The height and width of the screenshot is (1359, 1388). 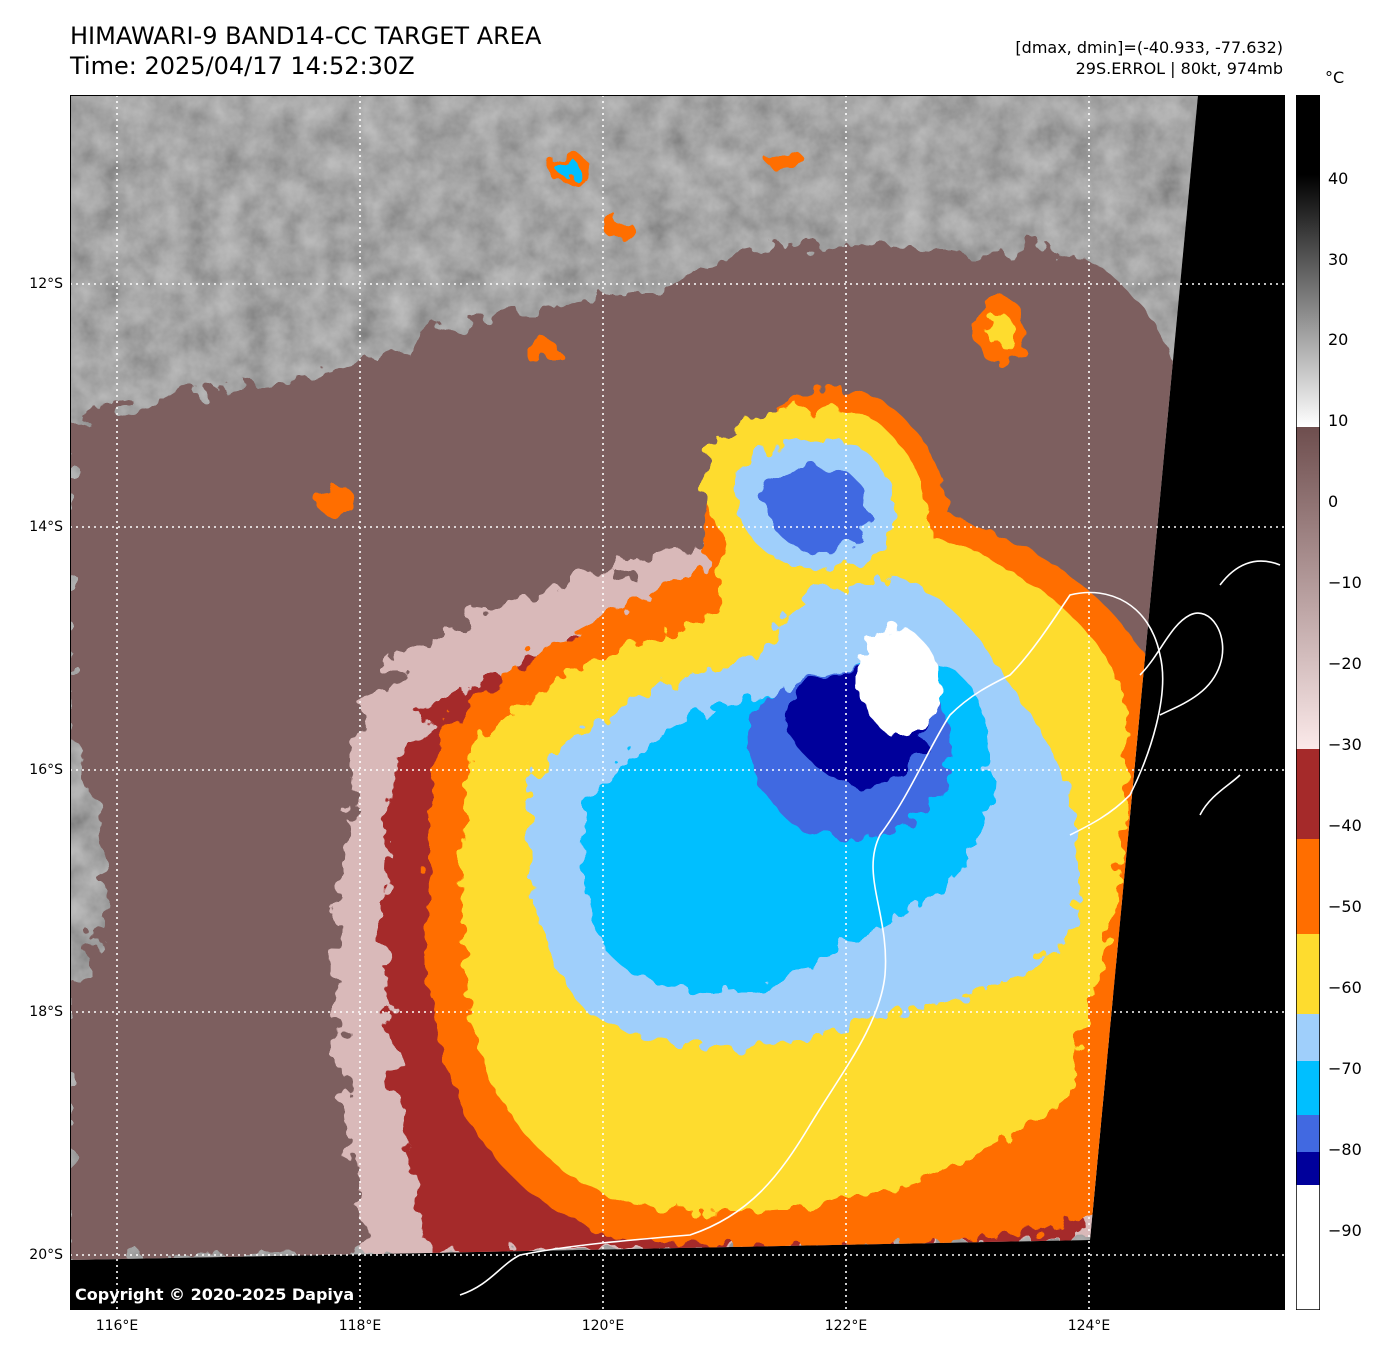 What do you see at coordinates (360, 1326) in the screenshot?
I see `lon-label-118e: 118°E` at bounding box center [360, 1326].